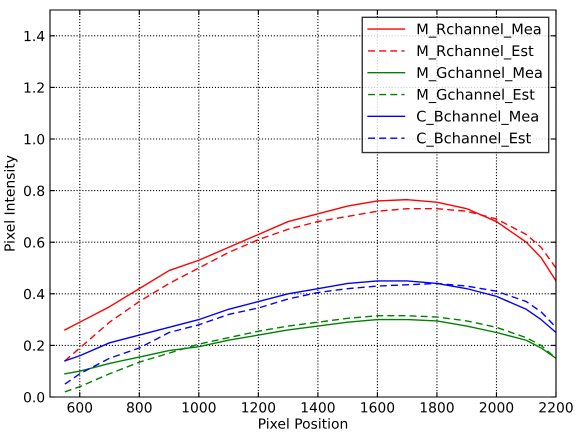 This screenshot has width=583, height=435. What do you see at coordinates (259, 407) in the screenshot?
I see `x-tick-label: 1200` at bounding box center [259, 407].